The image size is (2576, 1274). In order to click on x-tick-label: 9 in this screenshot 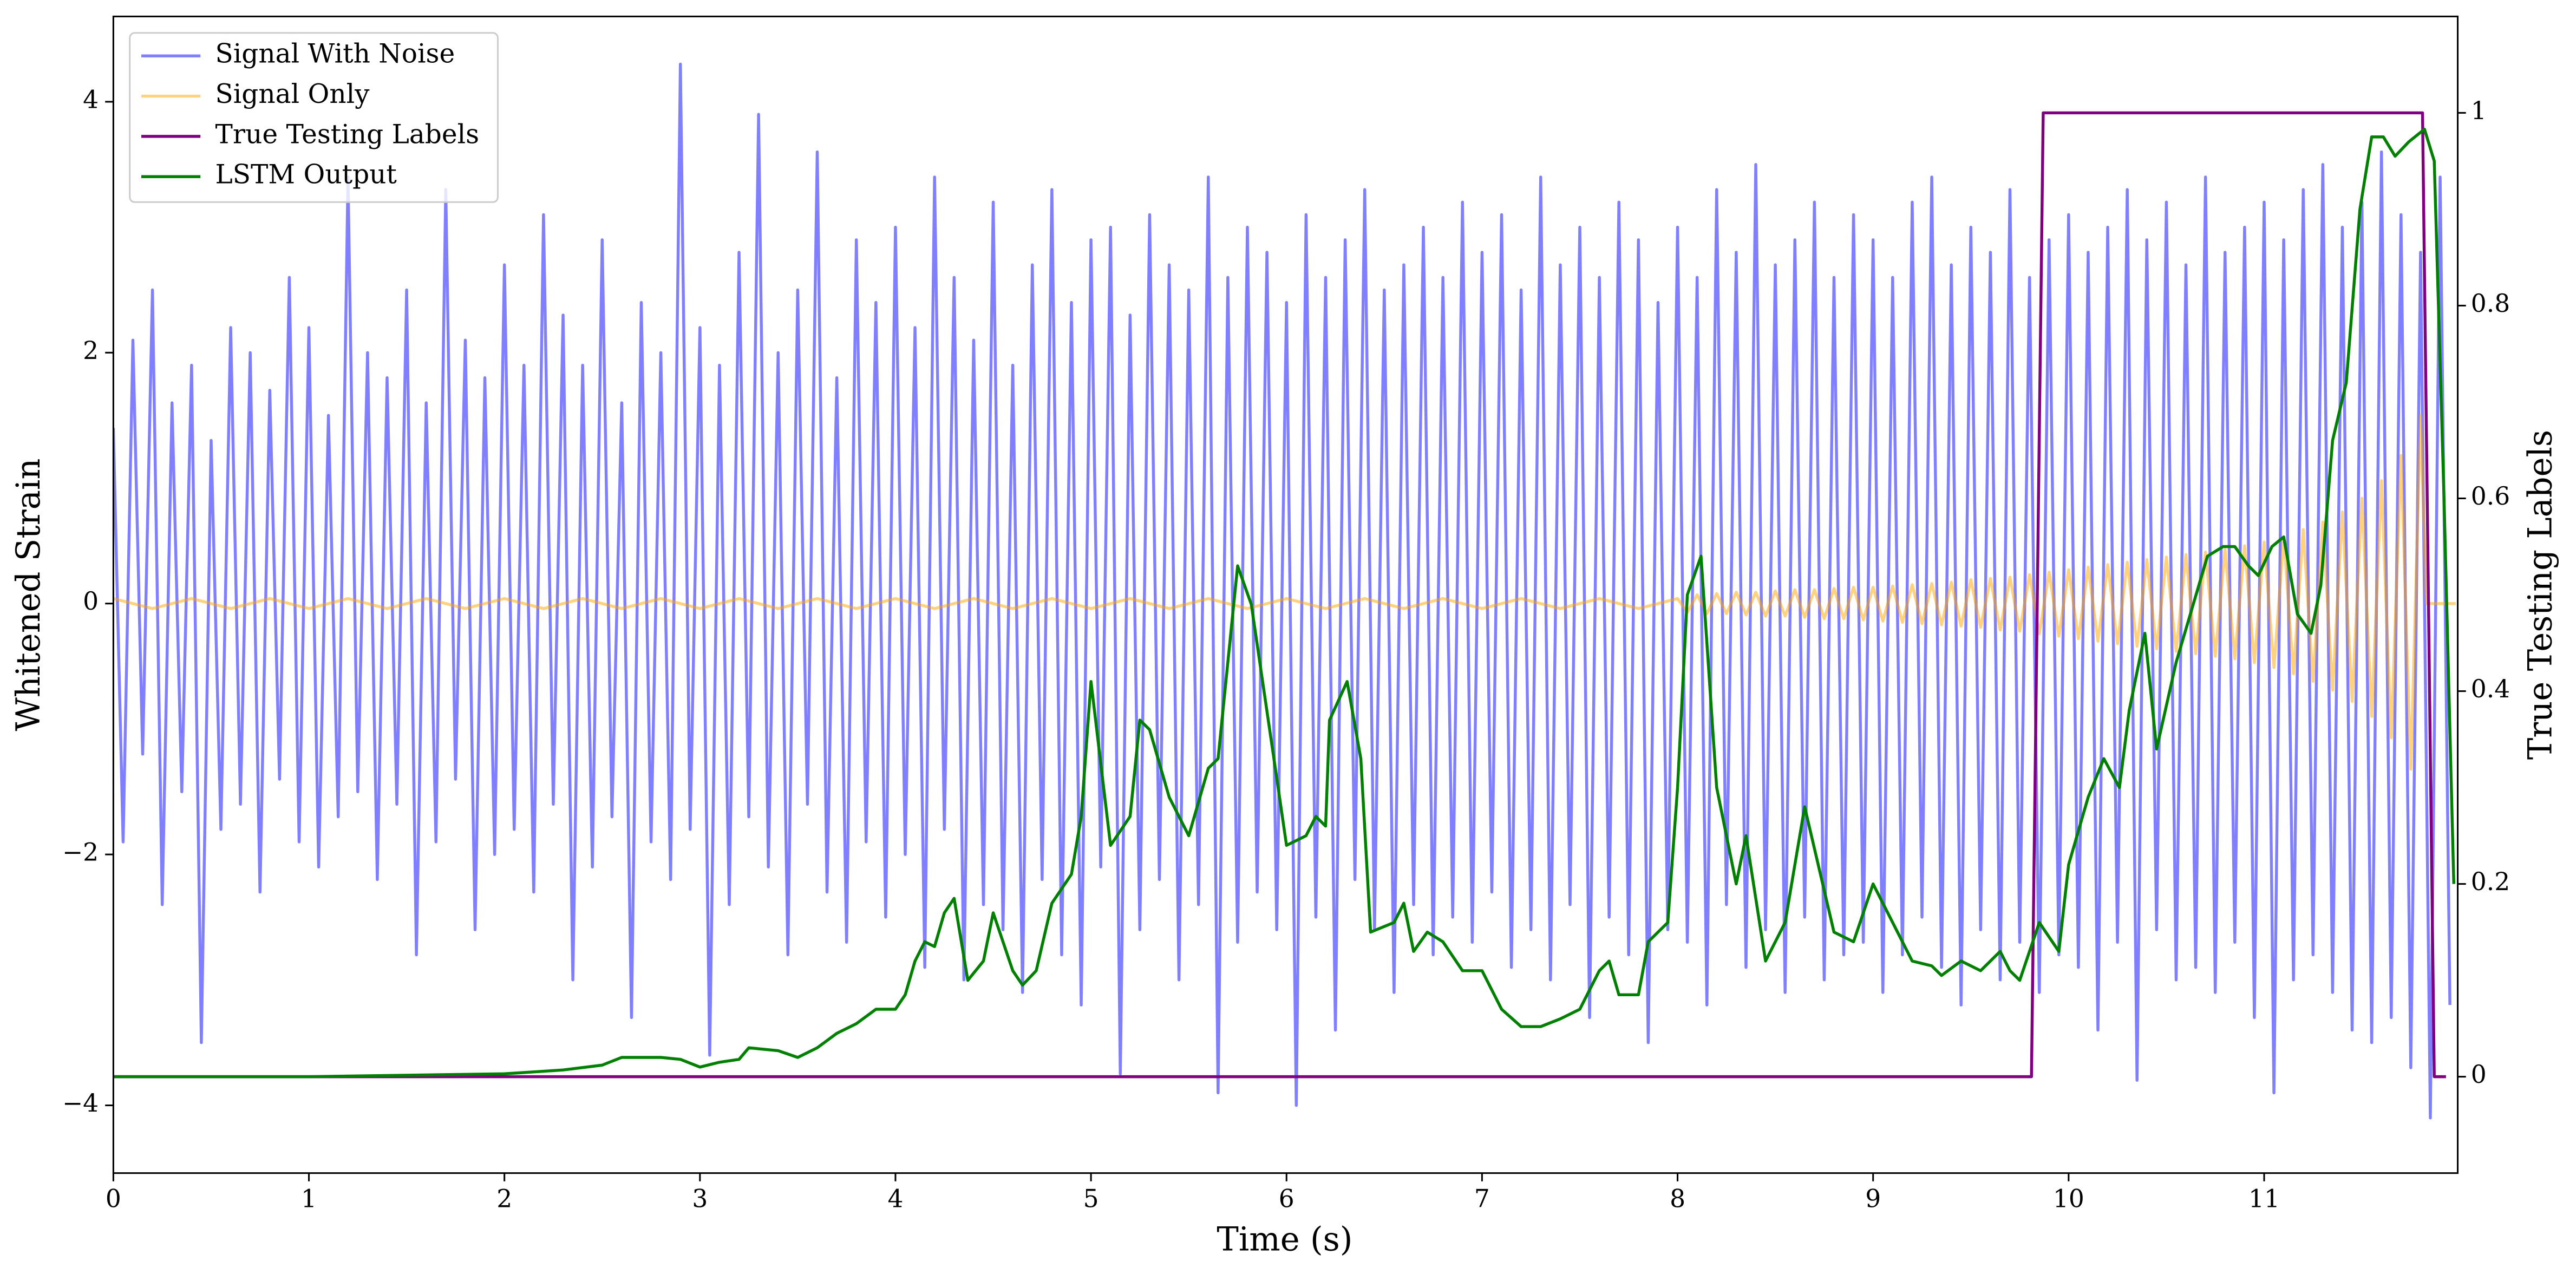, I will do `click(1873, 1199)`.